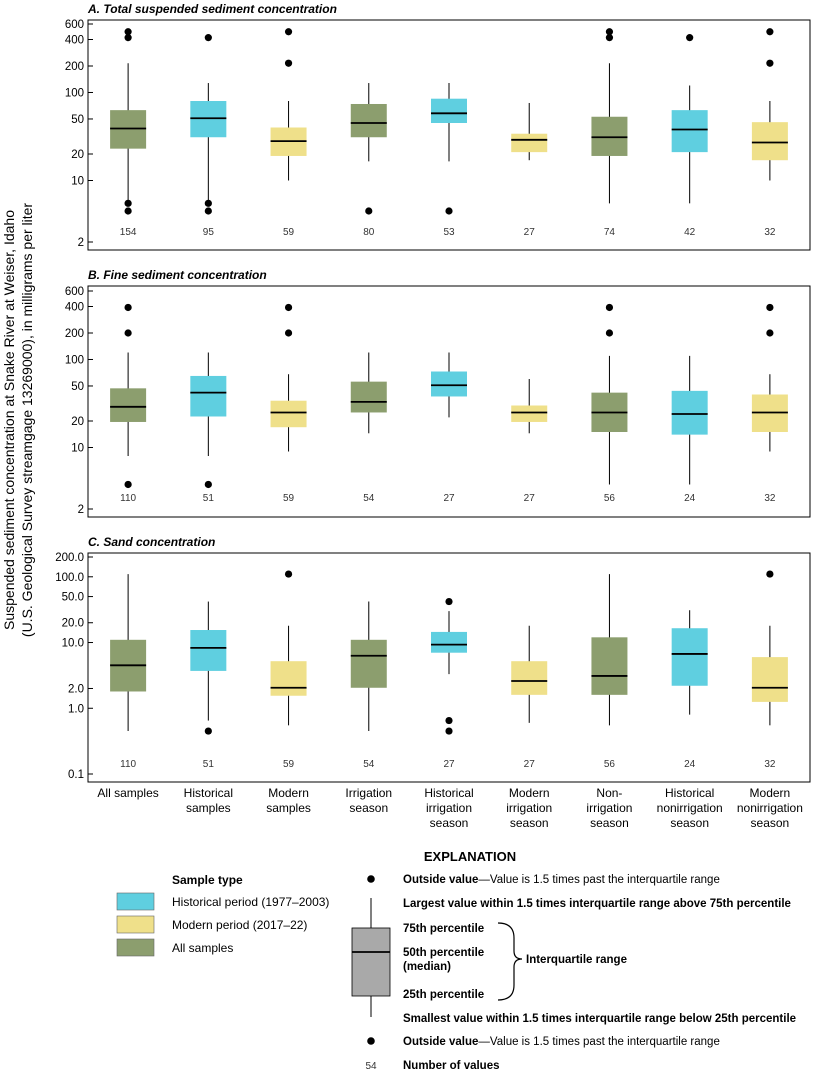 Image resolution: width=819 pixels, height=1075 pixels. Describe the element at coordinates (769, 403) in the screenshot. I see `box-9: 32` at that location.